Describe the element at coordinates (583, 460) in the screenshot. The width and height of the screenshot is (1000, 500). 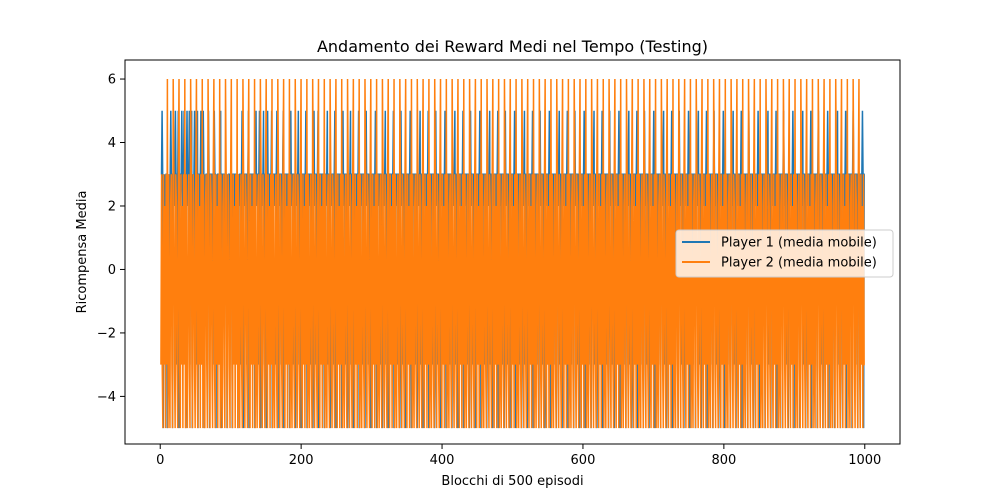
I see `x-tick-label: 600` at that location.